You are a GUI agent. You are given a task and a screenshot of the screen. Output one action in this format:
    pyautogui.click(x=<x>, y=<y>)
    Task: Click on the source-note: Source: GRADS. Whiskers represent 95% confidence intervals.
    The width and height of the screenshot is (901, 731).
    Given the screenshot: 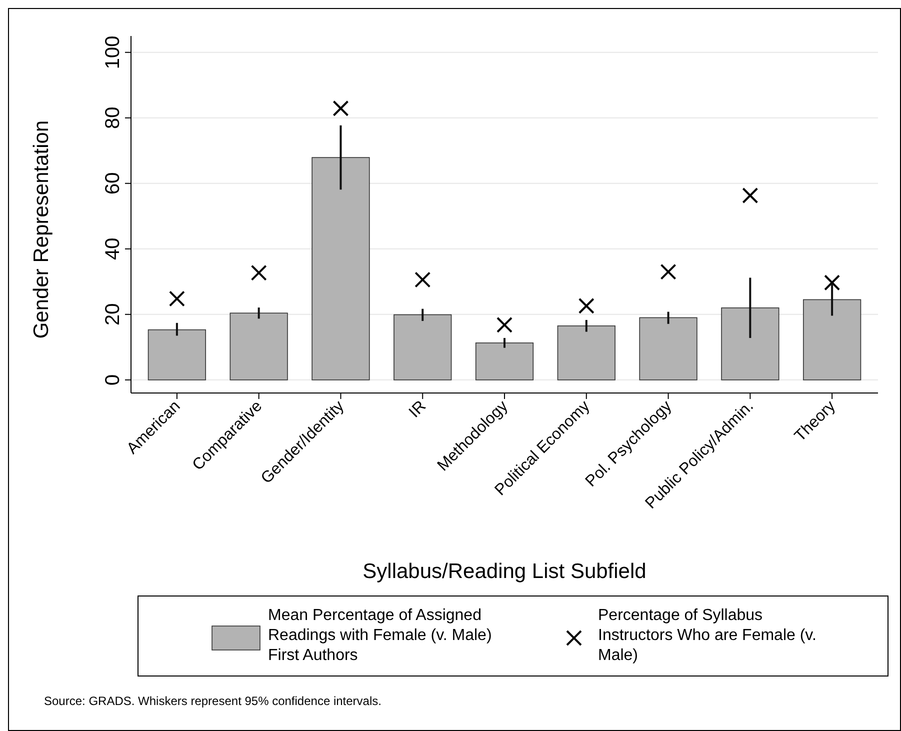 What is the action you would take?
    pyautogui.click(x=213, y=701)
    